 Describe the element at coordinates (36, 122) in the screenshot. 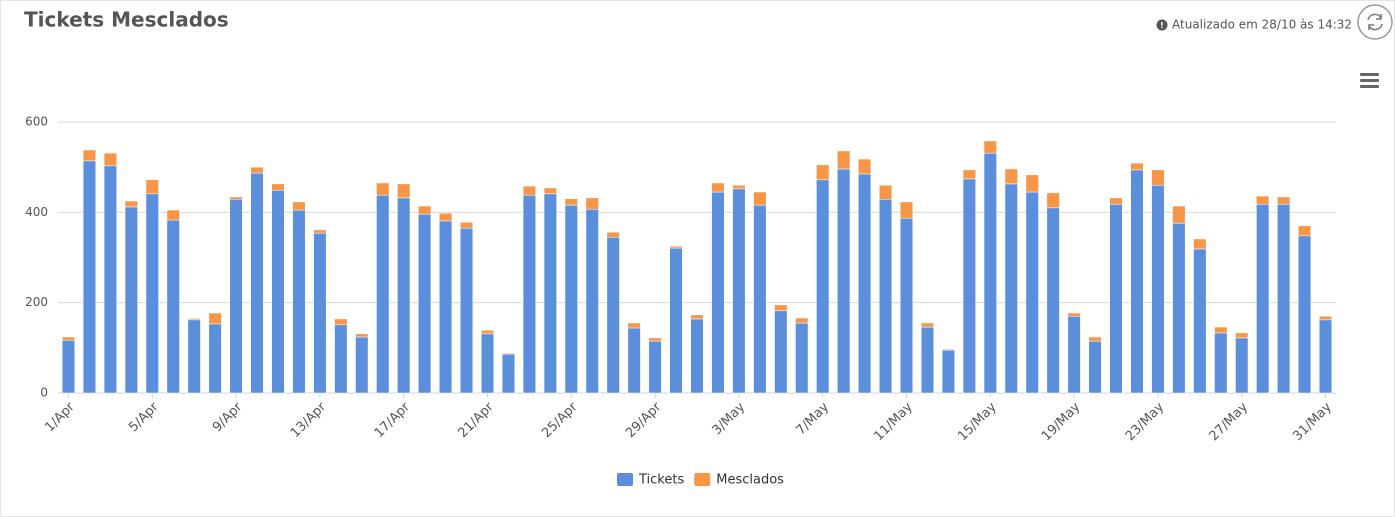

I see `y-tick-label: 600` at that location.